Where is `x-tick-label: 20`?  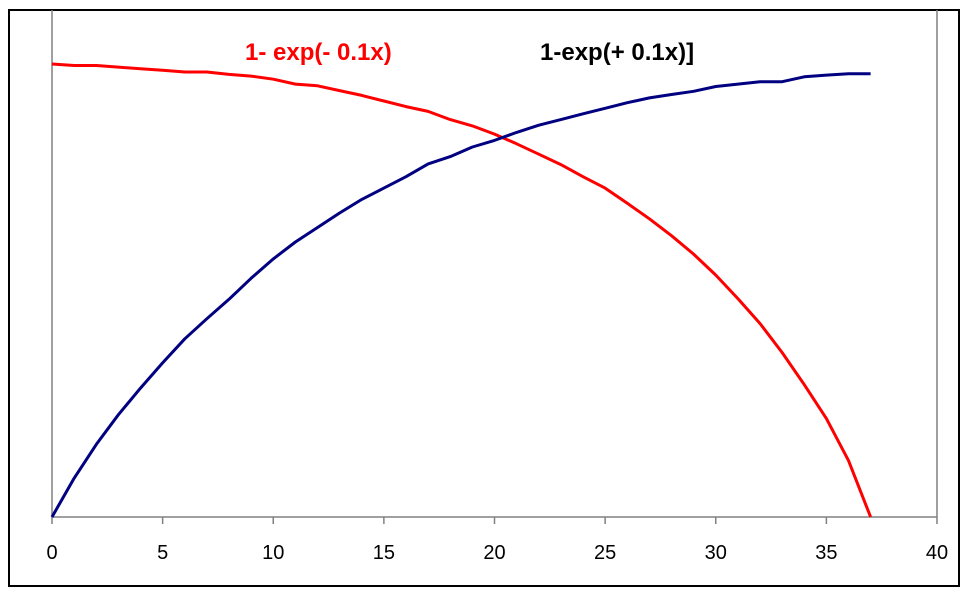 x-tick-label: 20 is located at coordinates (494, 553).